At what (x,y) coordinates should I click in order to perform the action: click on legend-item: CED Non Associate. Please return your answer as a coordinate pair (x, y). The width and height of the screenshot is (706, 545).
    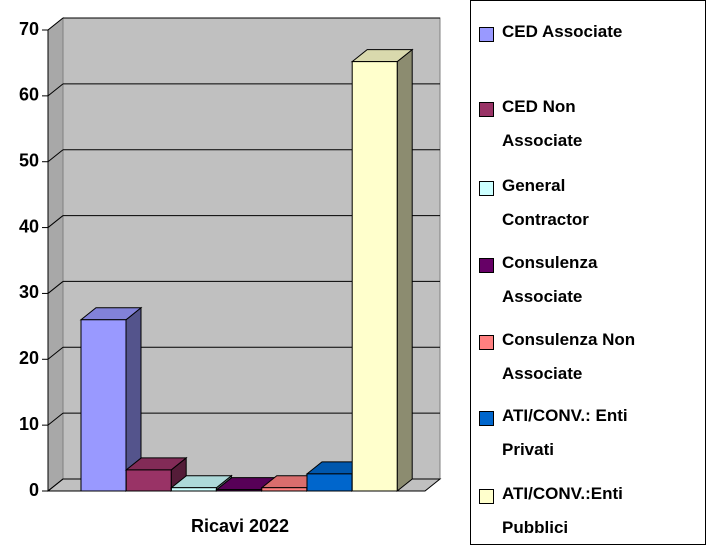
    Looking at the image, I should click on (565, 127).